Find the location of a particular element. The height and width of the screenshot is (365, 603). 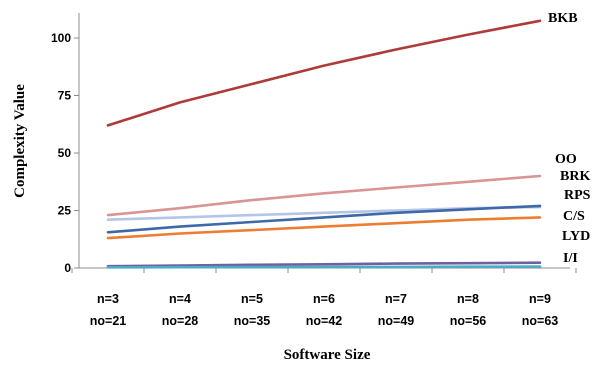

x-tick-label: n=7 is located at coordinates (396, 299).